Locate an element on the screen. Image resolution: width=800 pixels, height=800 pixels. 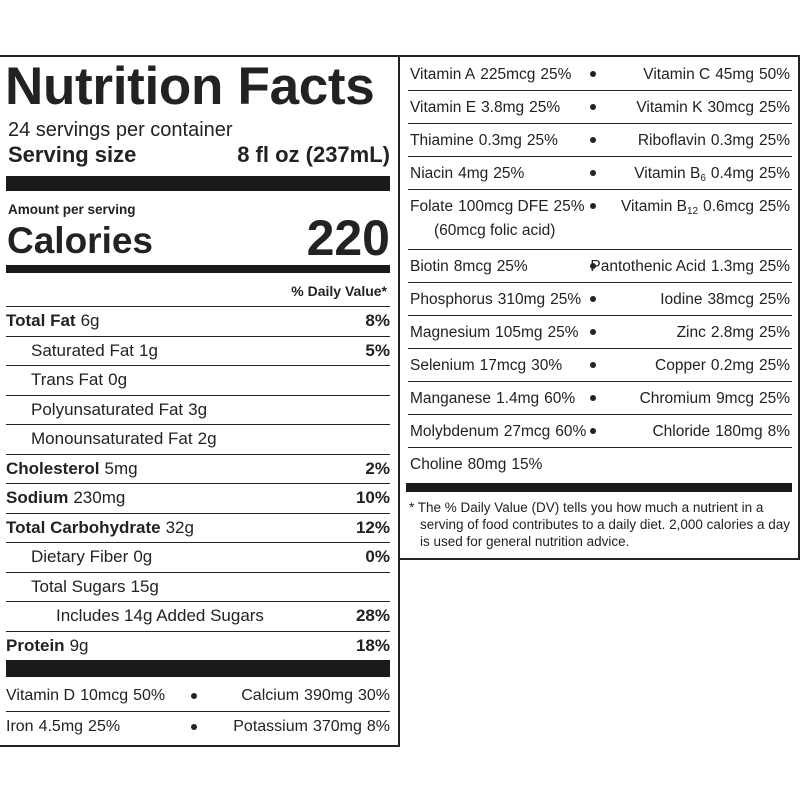
micronutrient: Biotin 8mcg 25% is located at coordinates (469, 267).